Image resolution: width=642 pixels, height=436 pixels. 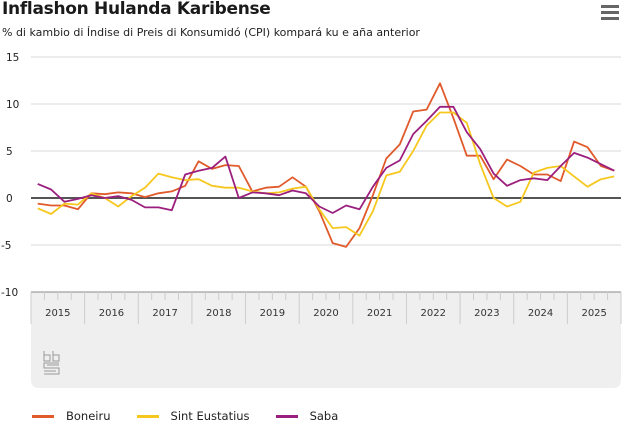 What do you see at coordinates (218, 313) in the screenshot?
I see `x-tick-label: 2018` at bounding box center [218, 313].